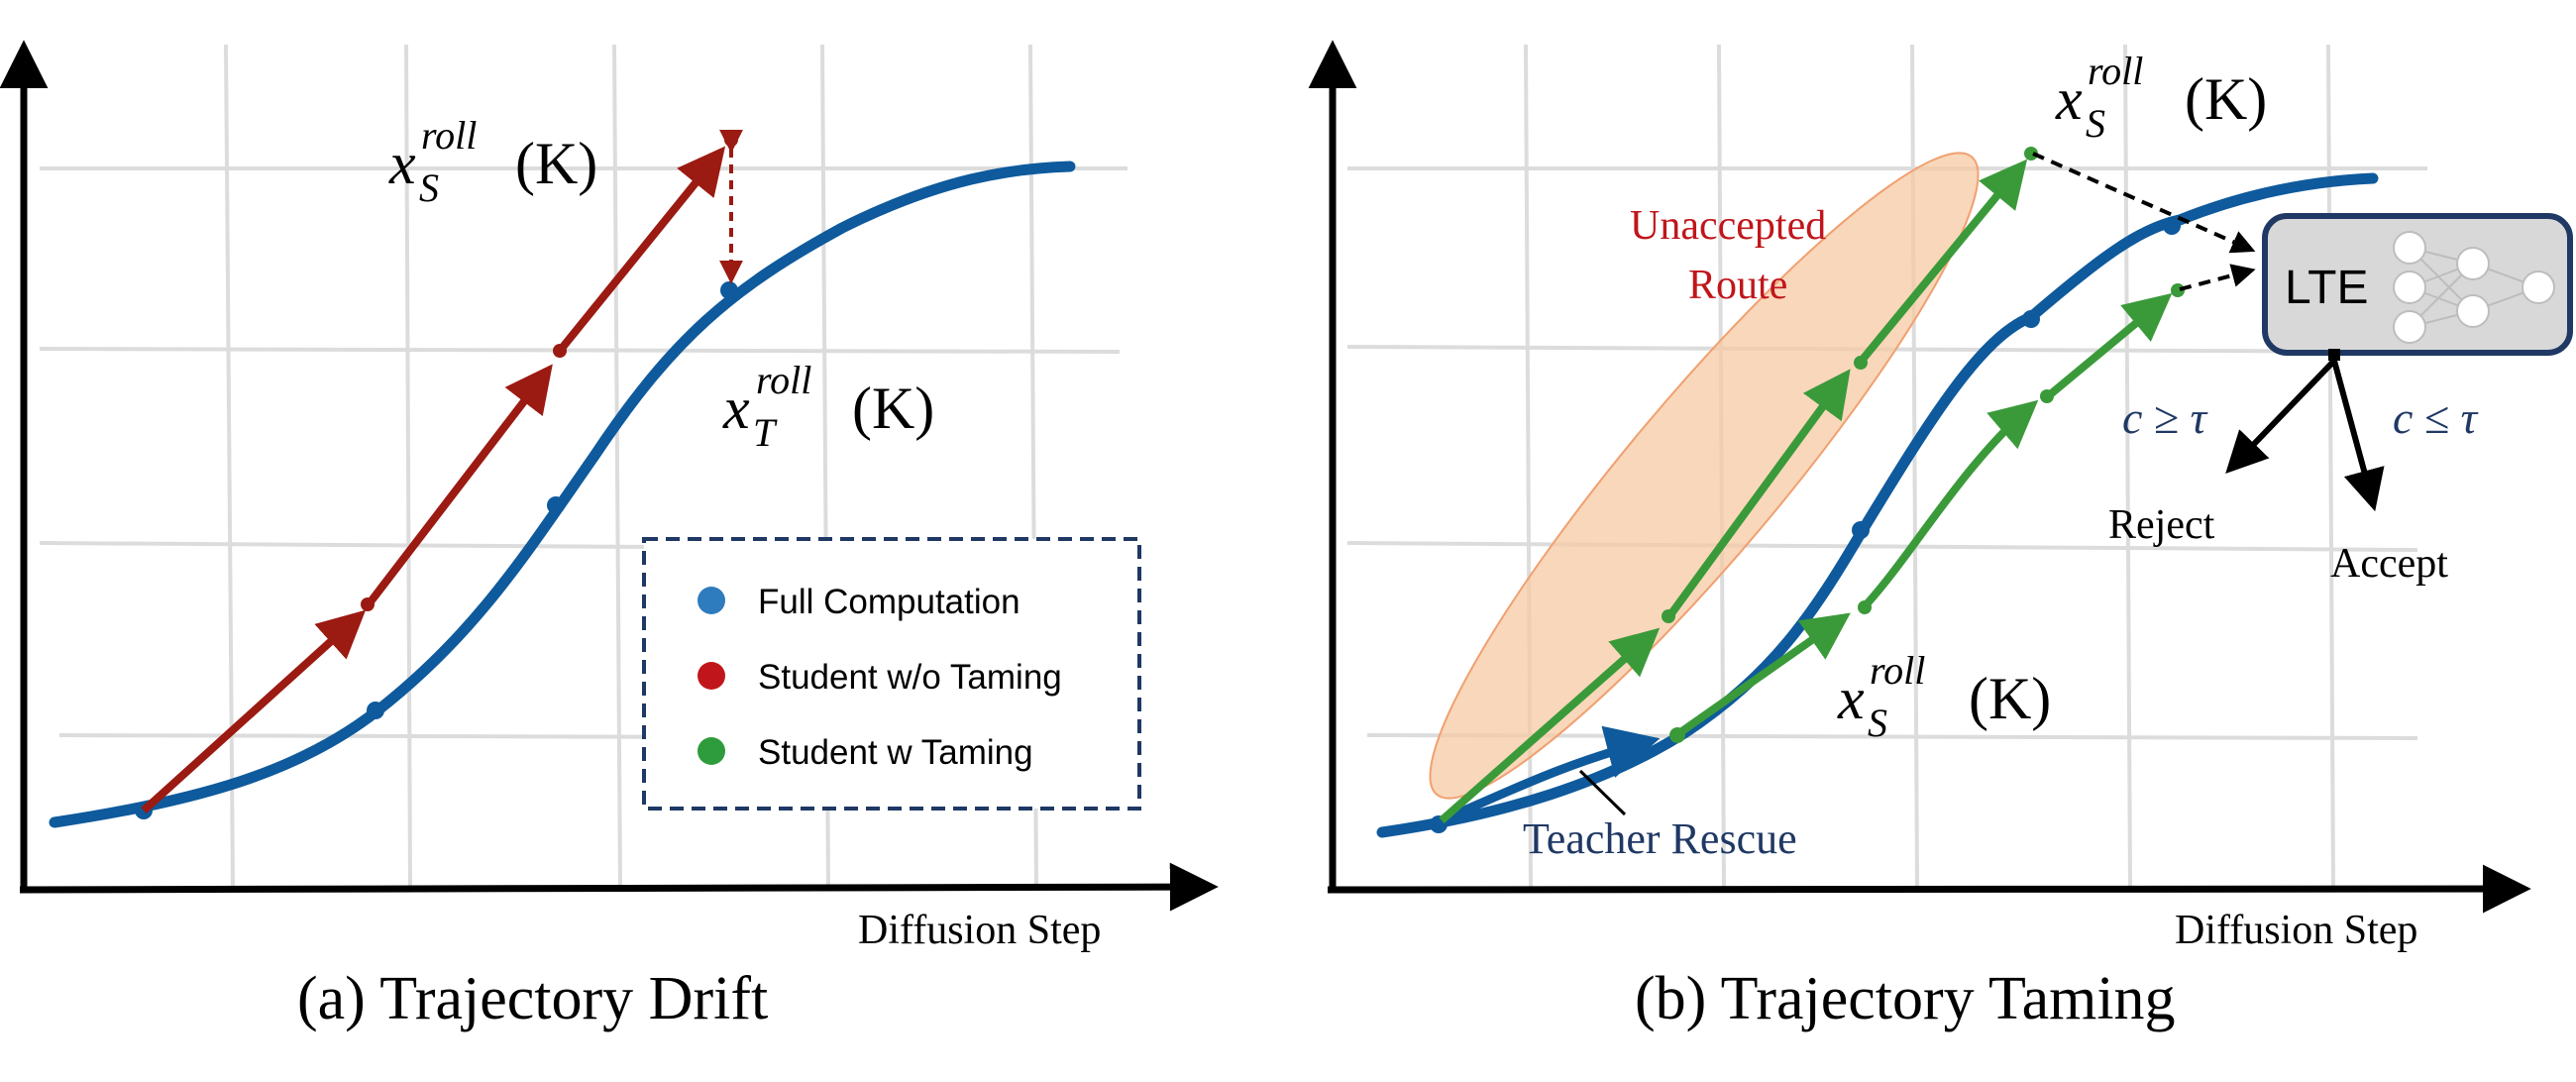 Image resolution: width=2576 pixels, height=1082 pixels. I want to click on panel-b-caption: (b) Trajectory Taming, so click(1905, 998).